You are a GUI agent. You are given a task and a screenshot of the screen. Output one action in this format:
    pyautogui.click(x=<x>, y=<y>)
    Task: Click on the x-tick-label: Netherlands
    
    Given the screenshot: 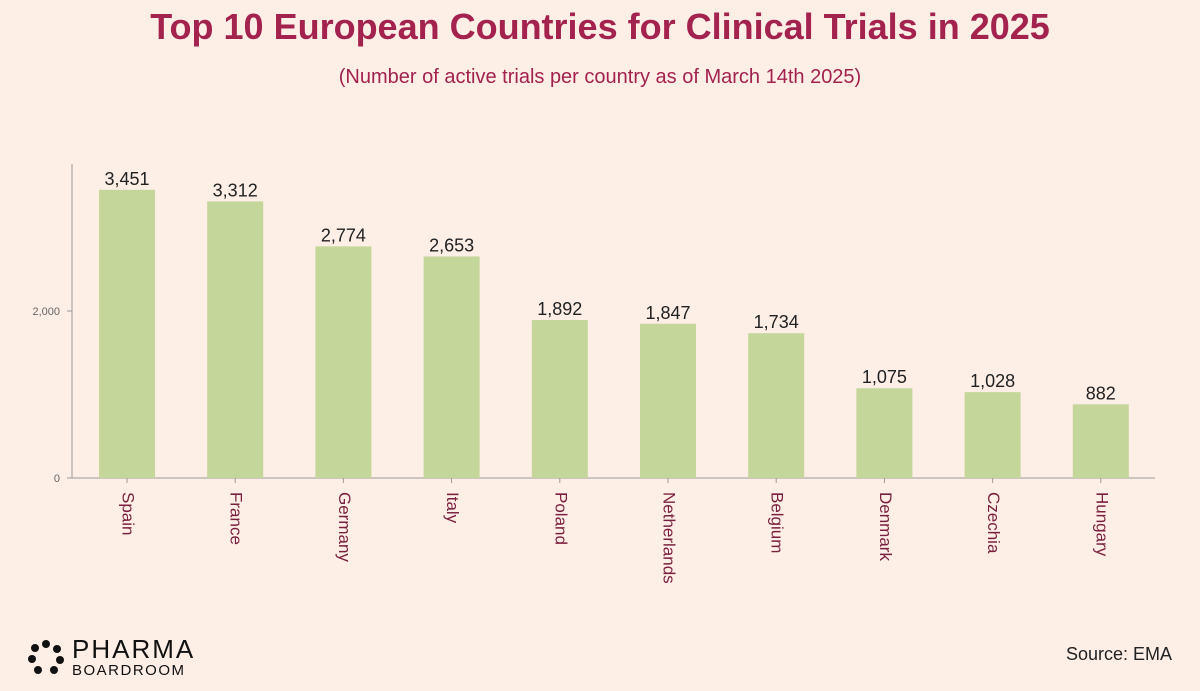 What is the action you would take?
    pyautogui.click(x=669, y=538)
    